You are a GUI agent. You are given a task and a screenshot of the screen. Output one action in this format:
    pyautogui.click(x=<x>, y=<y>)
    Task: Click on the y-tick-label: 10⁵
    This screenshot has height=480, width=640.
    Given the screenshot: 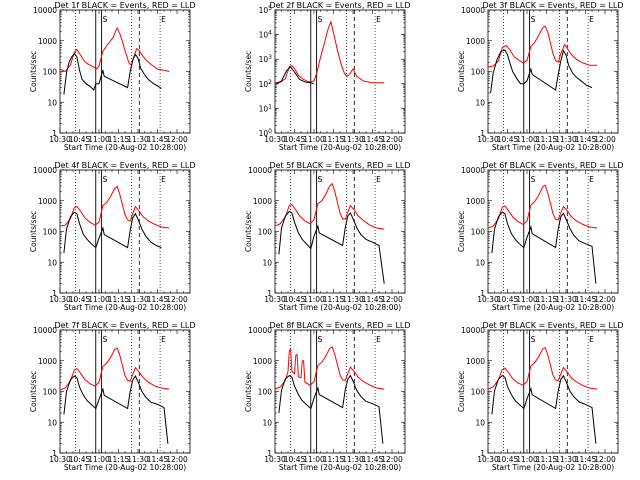 What is the action you would take?
    pyautogui.click(x=266, y=10)
    